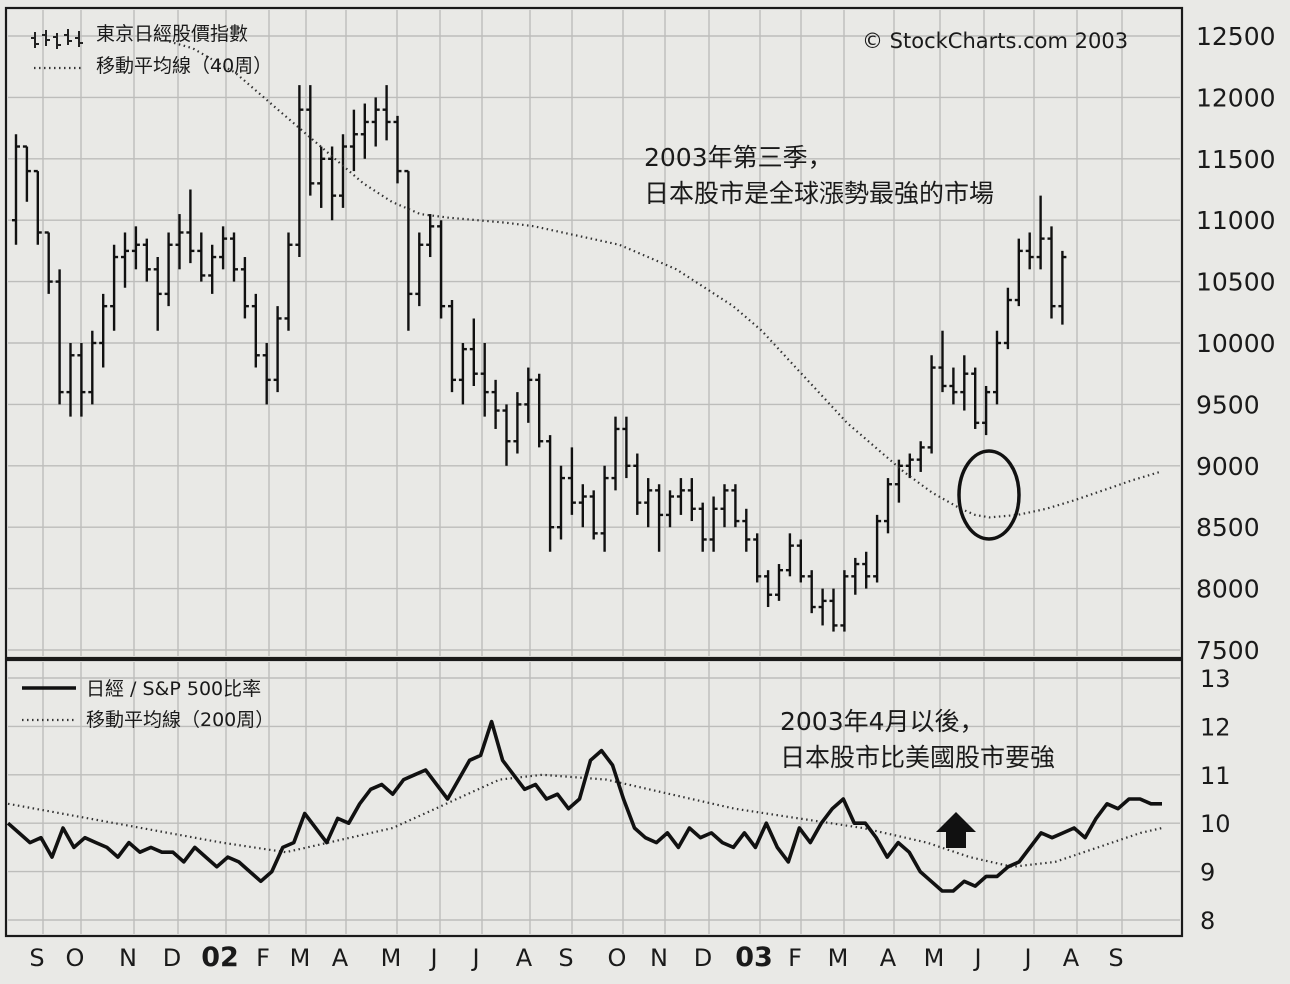 This screenshot has width=1290, height=984. What do you see at coordinates (151, 50) in the screenshot?
I see `top-legend: 東京日經股價指數 移動平均線（40周）` at bounding box center [151, 50].